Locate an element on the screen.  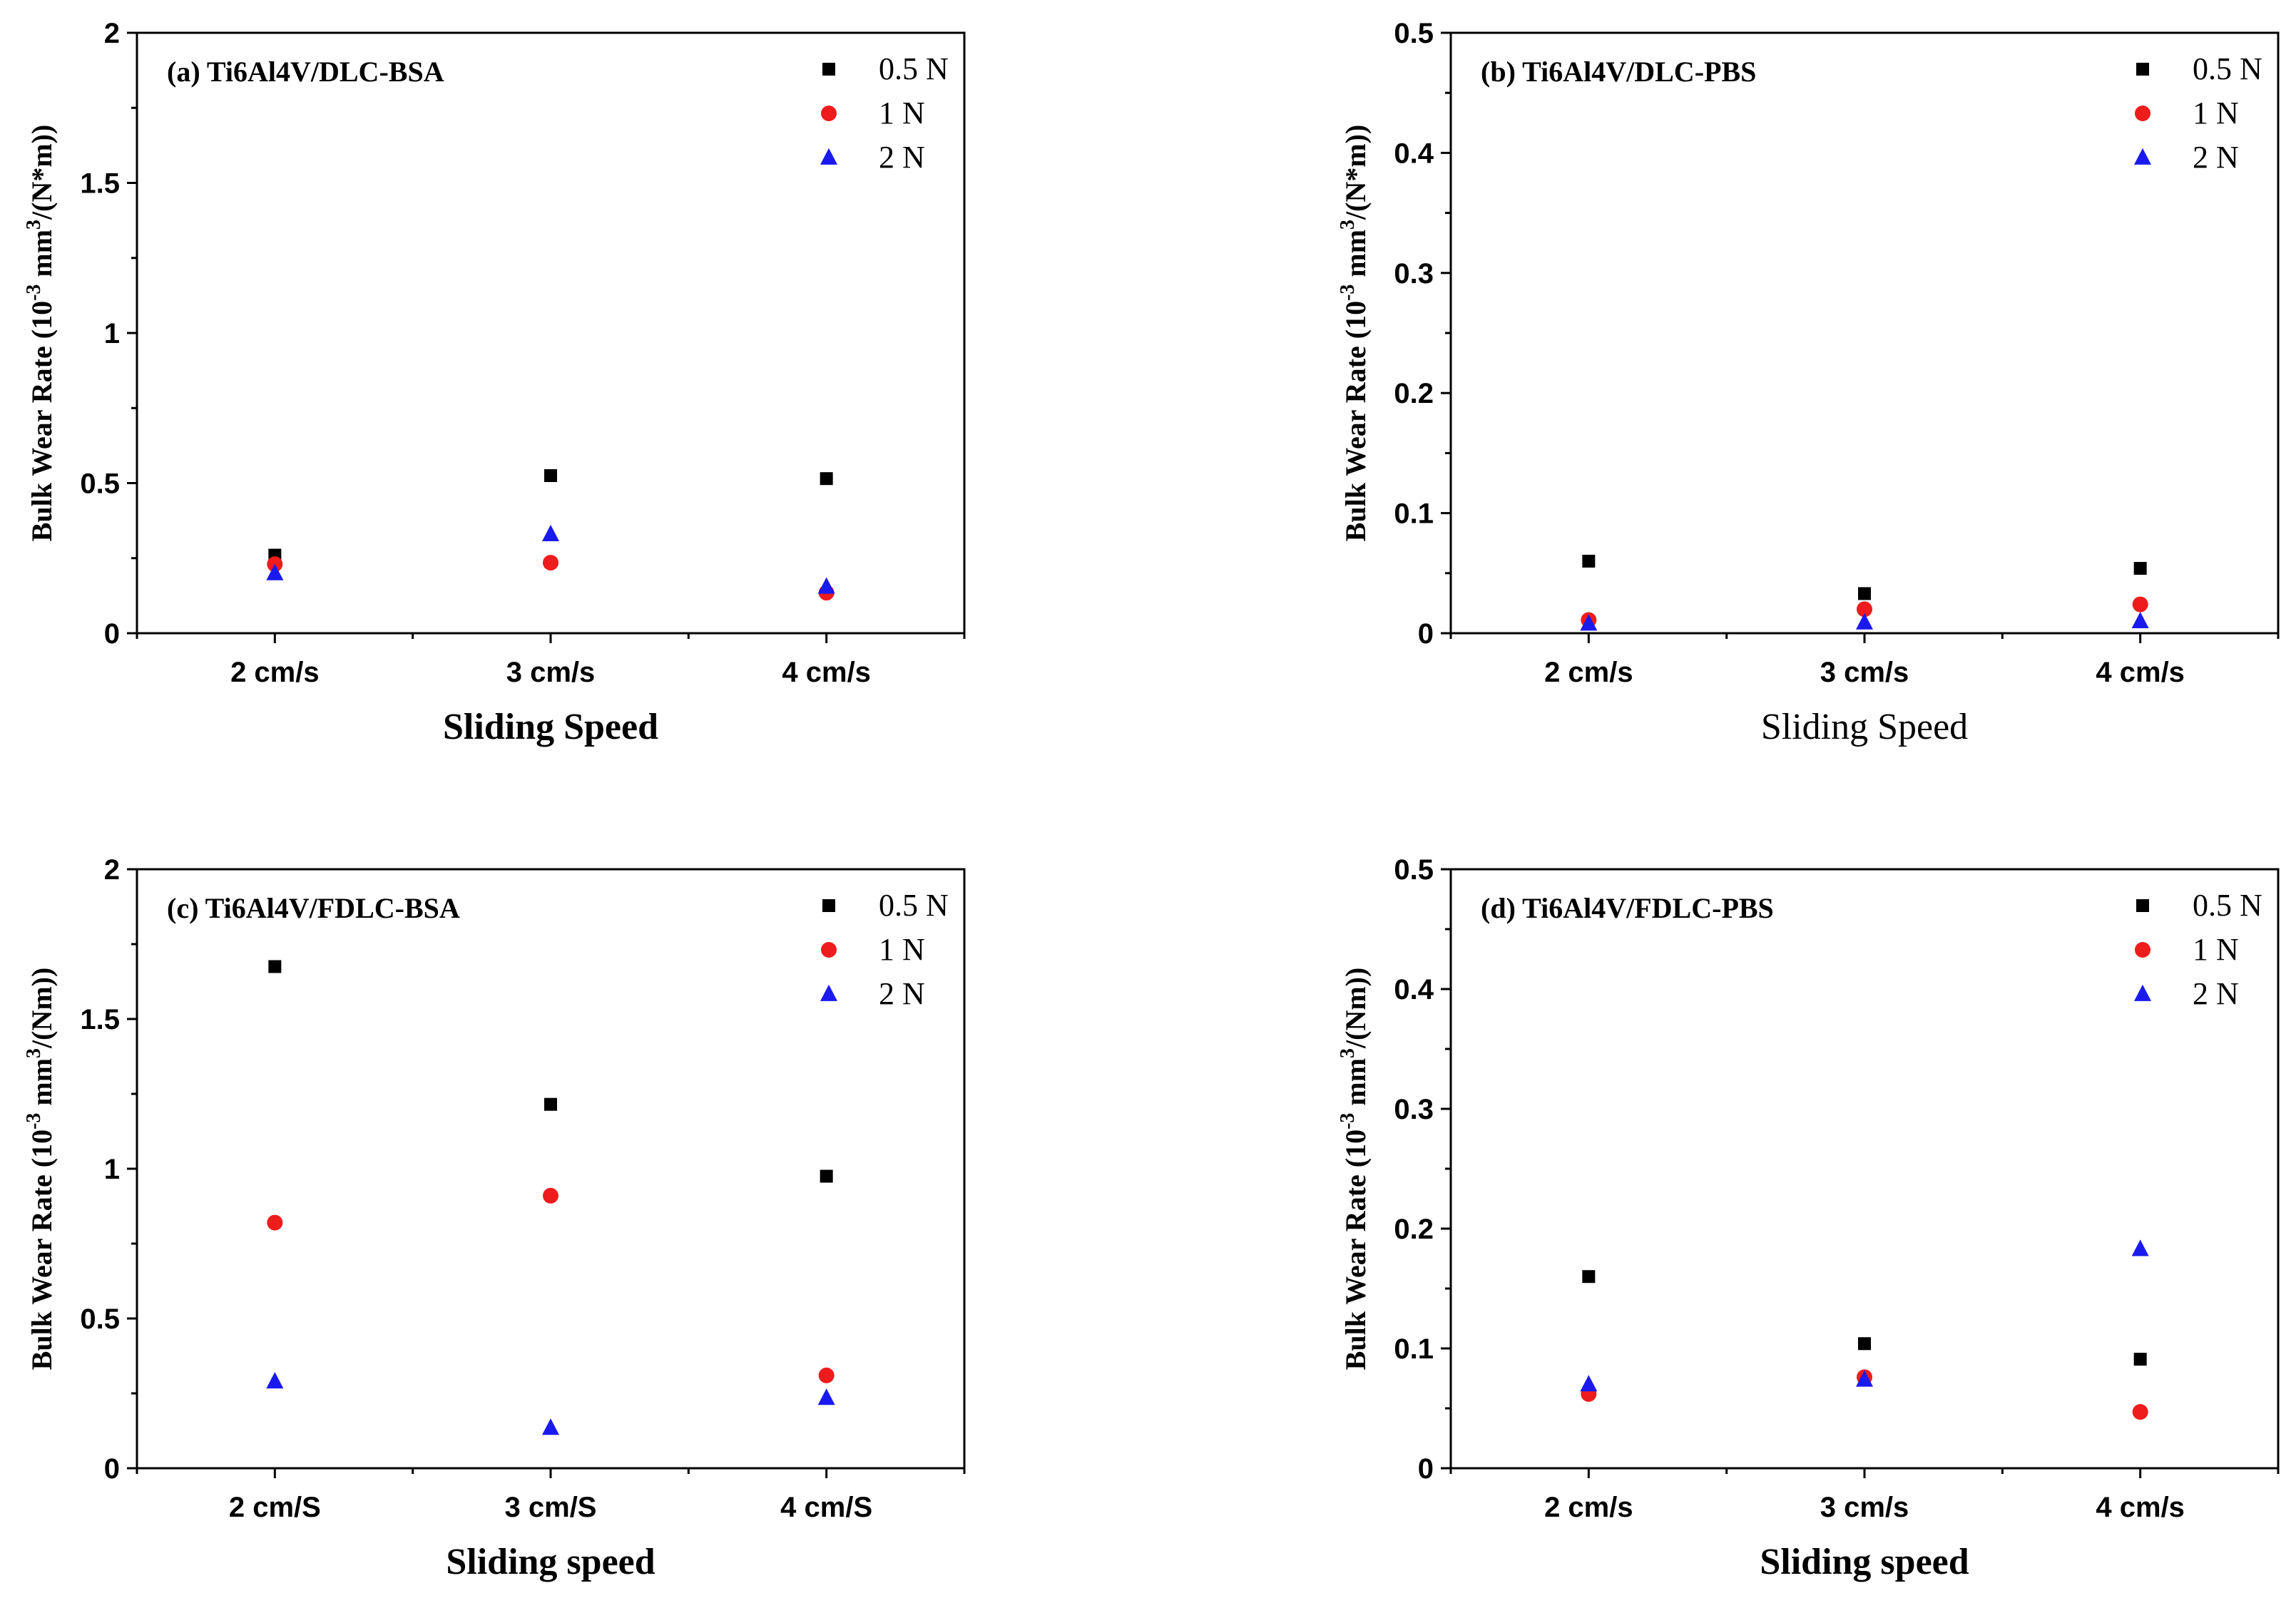
x-tick-label: 4 cm/S is located at coordinates (826, 1507).